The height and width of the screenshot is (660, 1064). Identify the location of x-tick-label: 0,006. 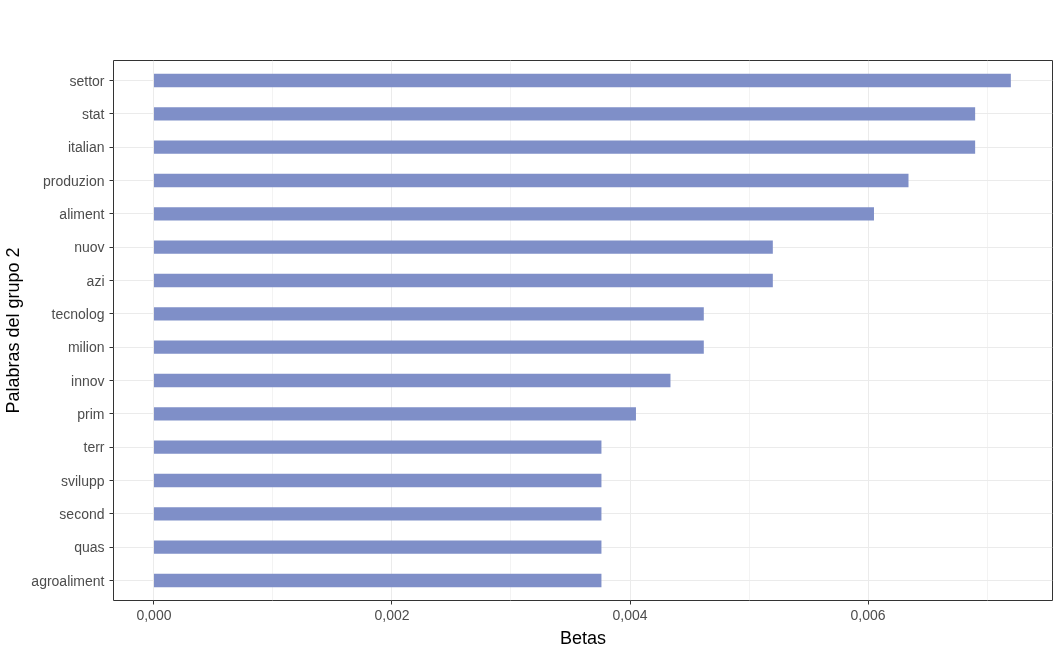
(868, 614).